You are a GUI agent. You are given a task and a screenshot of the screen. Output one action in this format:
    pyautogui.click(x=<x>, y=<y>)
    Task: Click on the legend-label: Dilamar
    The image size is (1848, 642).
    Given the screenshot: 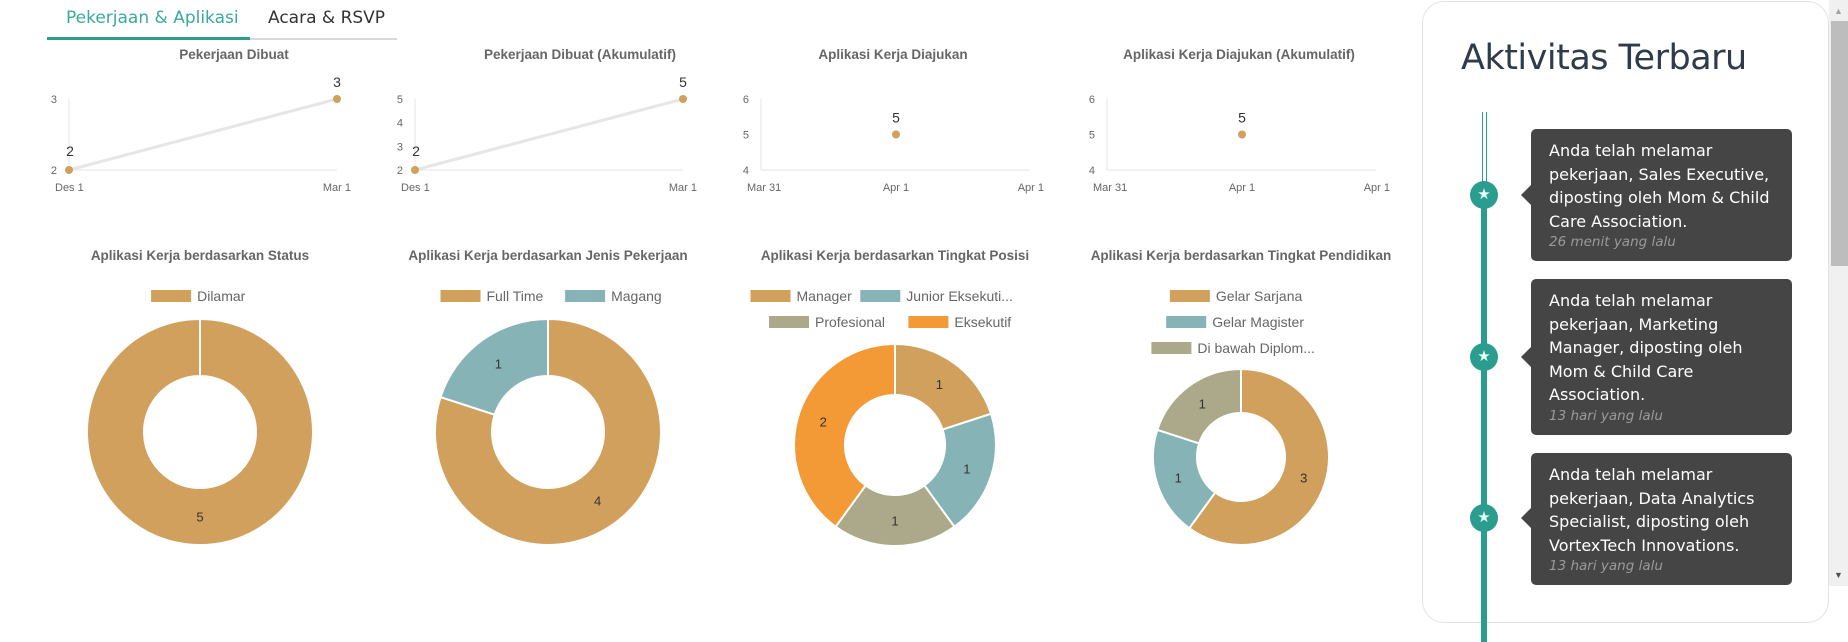 What is the action you would take?
    pyautogui.click(x=221, y=296)
    